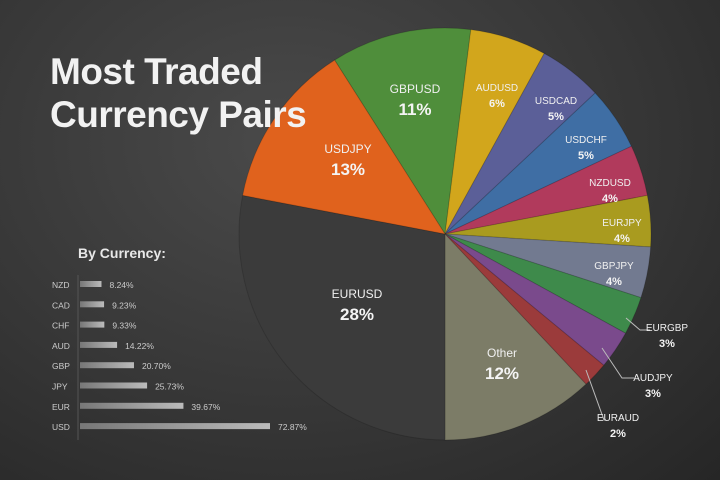  I want to click on bar-value-label: 14.22%, so click(139, 346).